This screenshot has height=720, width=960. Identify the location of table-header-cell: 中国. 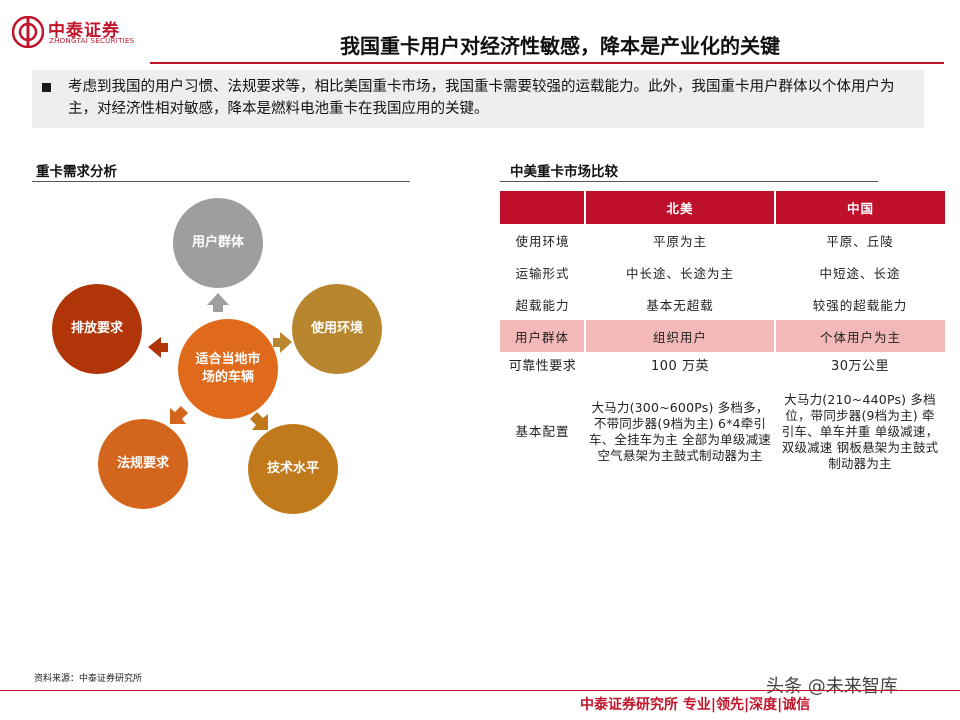
(859, 207).